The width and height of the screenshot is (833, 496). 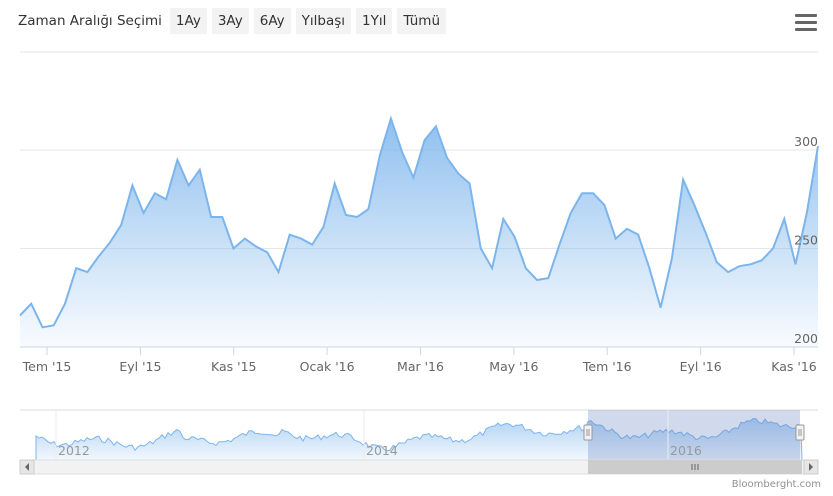 I want to click on credit-link: Bloomberght.com, so click(x=776, y=484).